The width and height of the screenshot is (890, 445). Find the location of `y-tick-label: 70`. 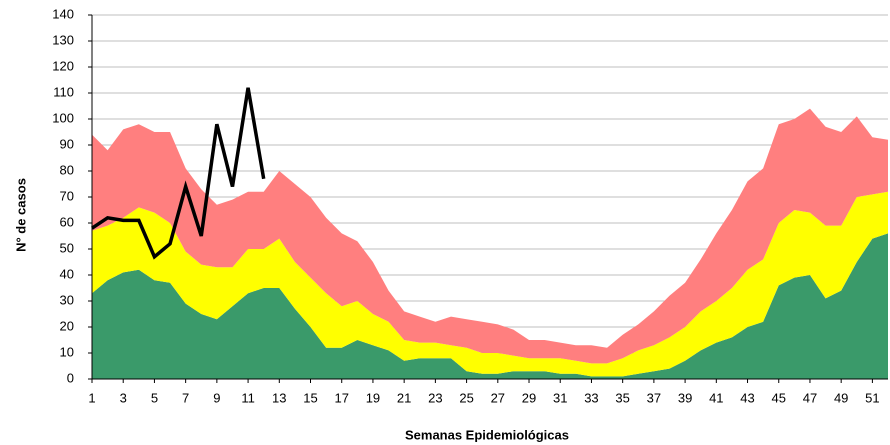

y-tick-label: 70 is located at coordinates (67, 195).